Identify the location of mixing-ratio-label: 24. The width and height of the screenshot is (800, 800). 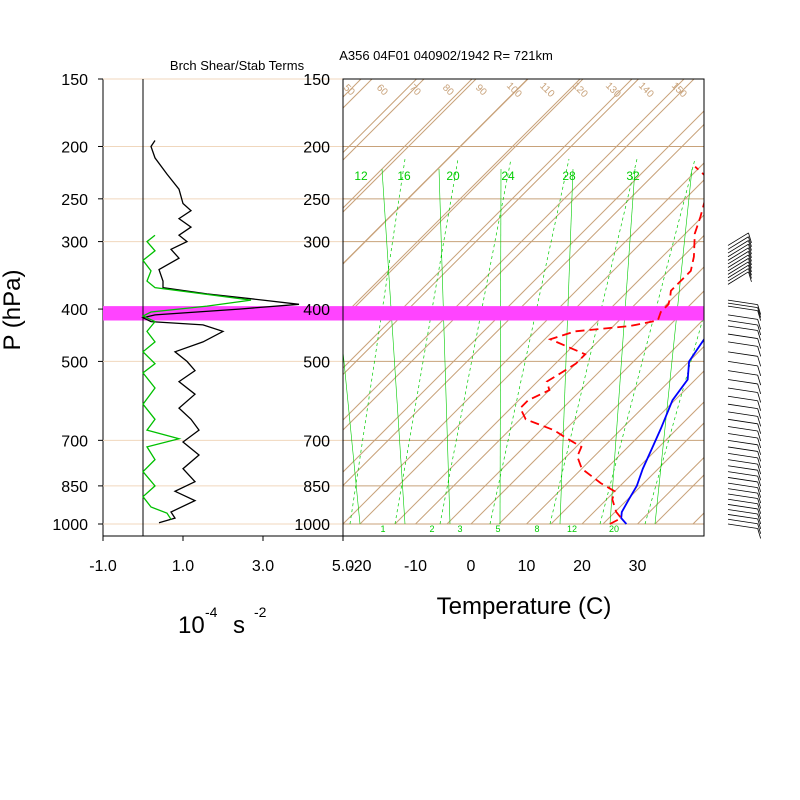
(508, 176).